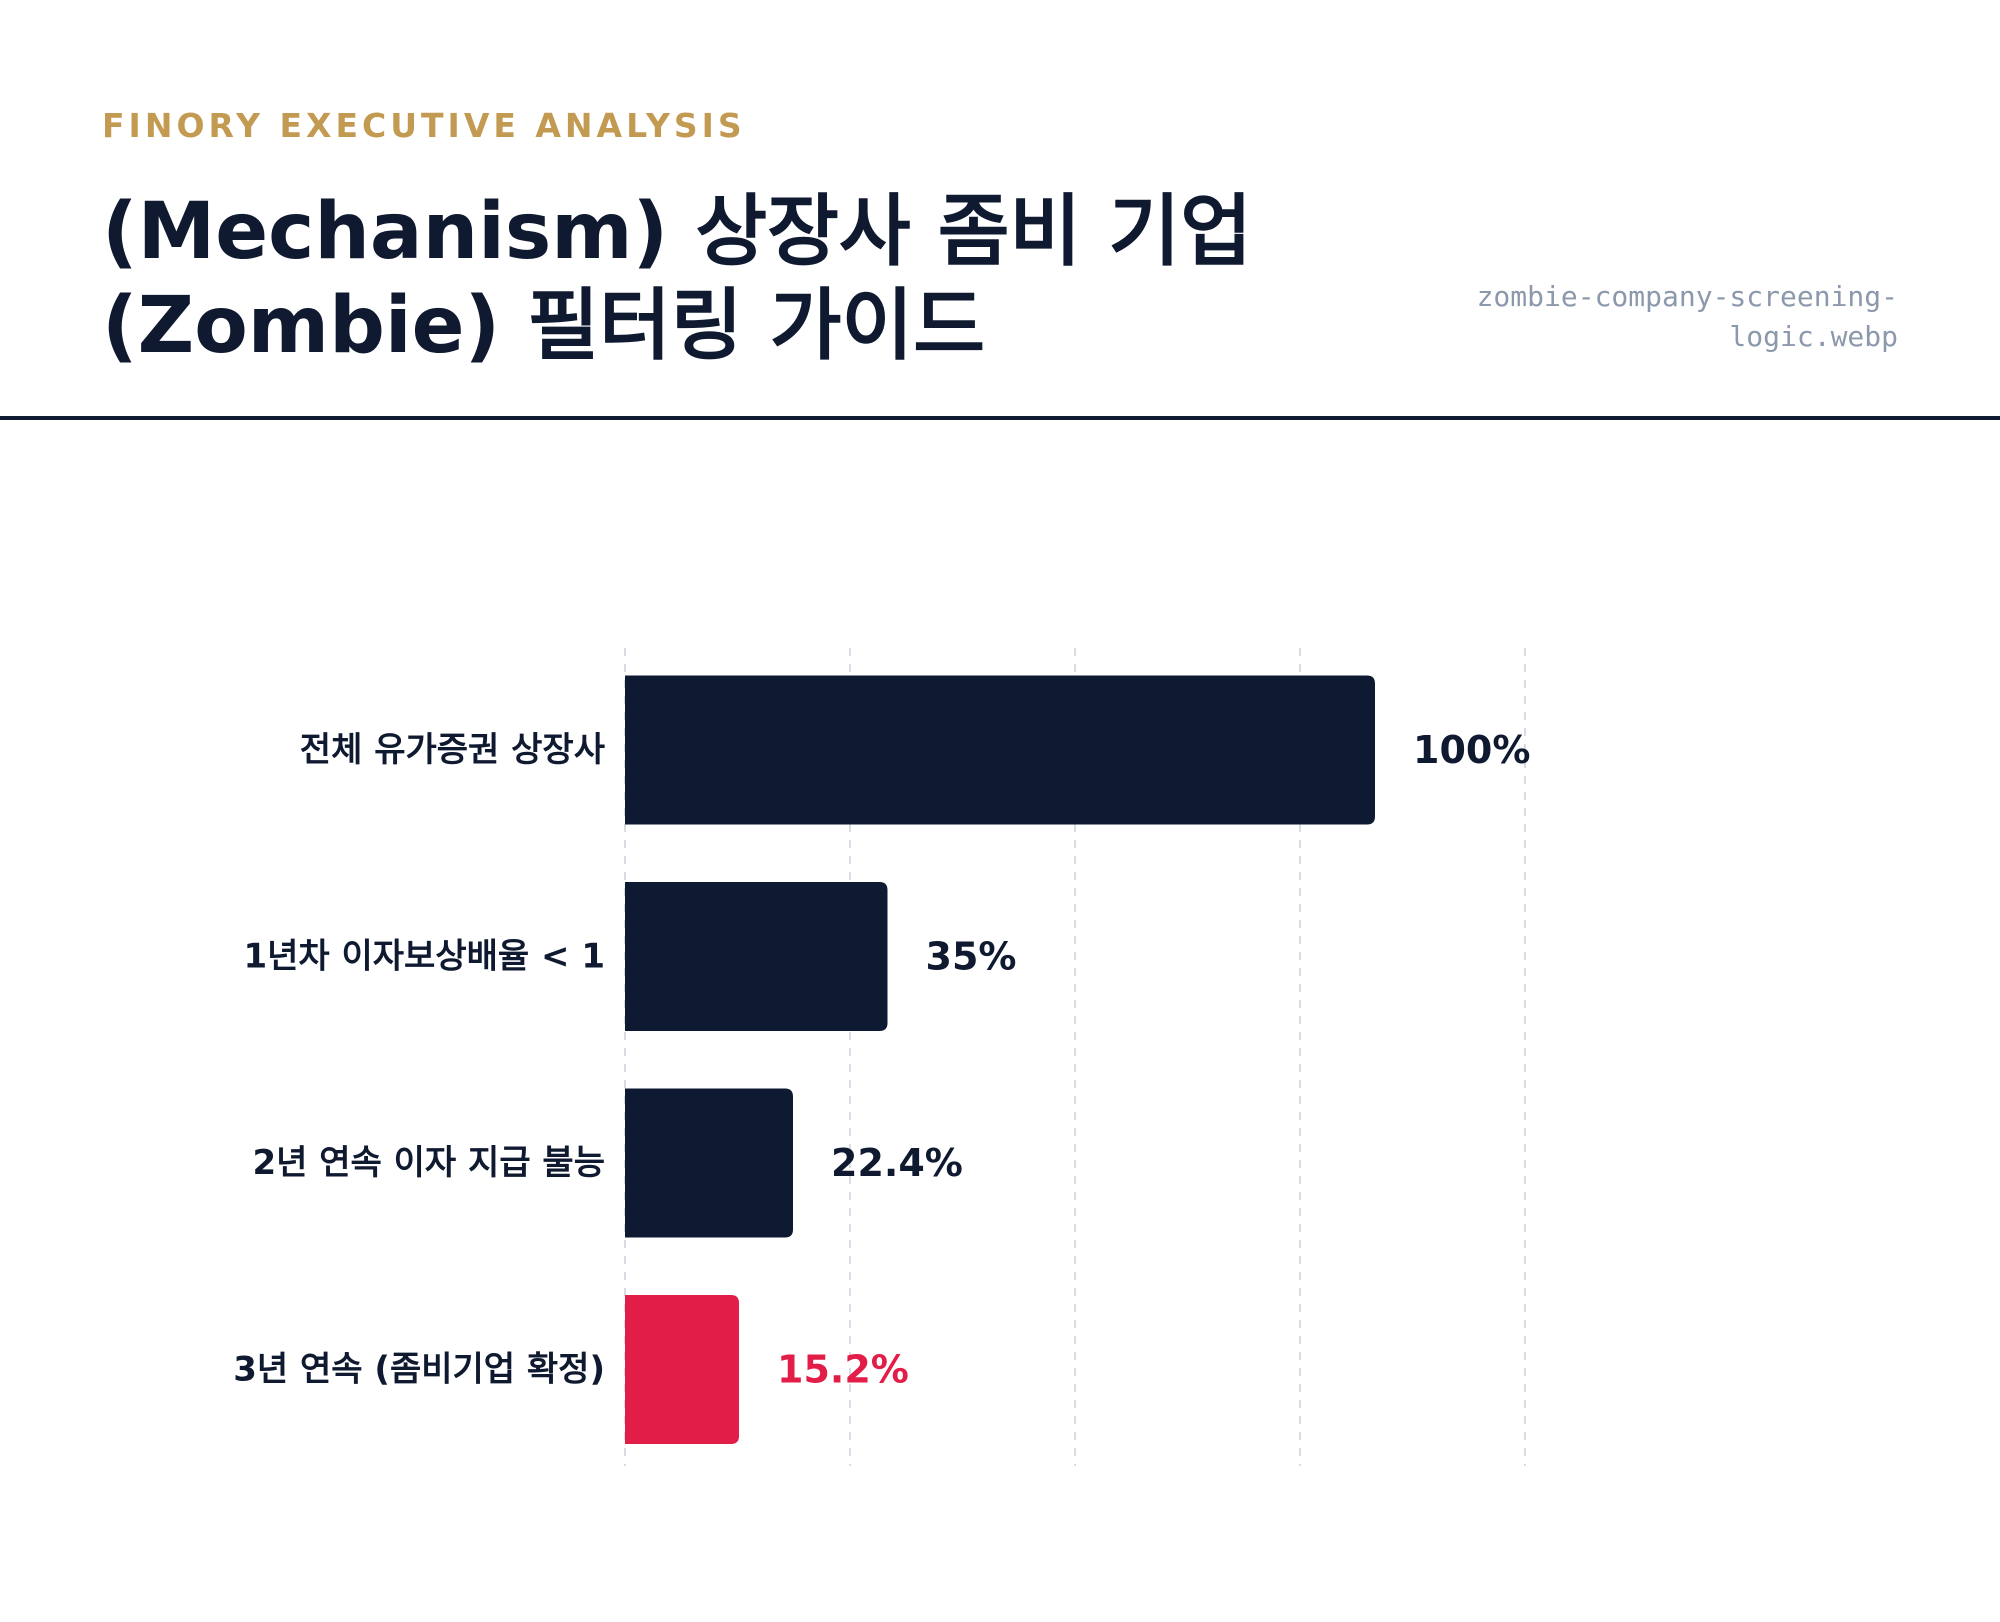 Image resolution: width=2000 pixels, height=1622 pixels. Describe the element at coordinates (971, 957) in the screenshot. I see `value-label-1: 35%` at that location.